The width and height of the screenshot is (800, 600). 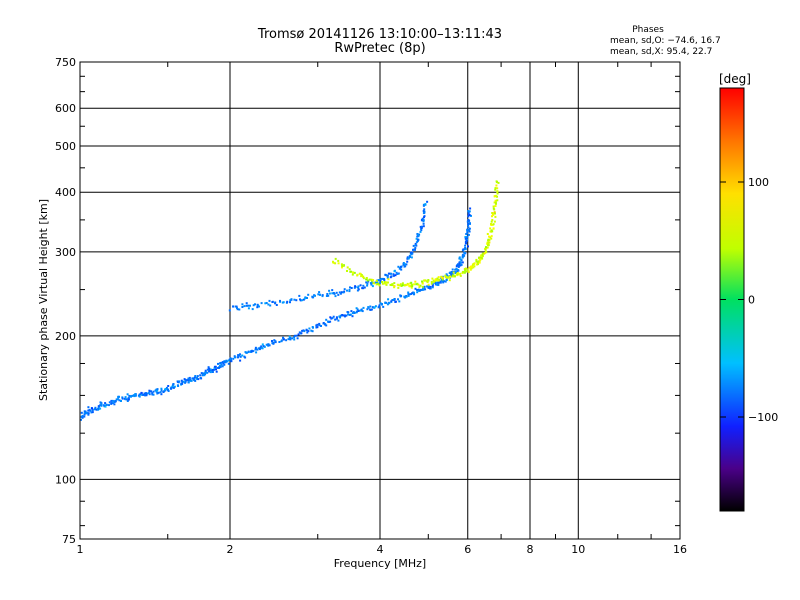 What do you see at coordinates (379, 48) in the screenshot?
I see `chart-subtitle: RwPretec (8p)` at bounding box center [379, 48].